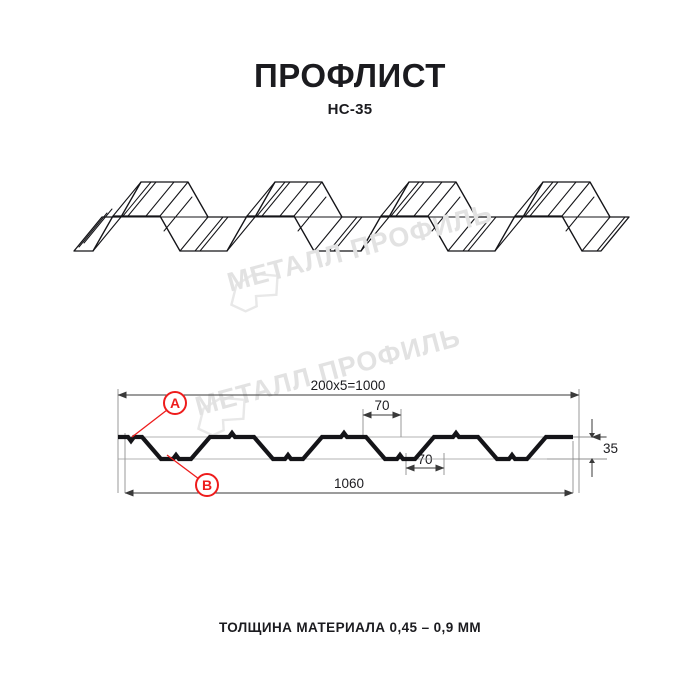 The width and height of the screenshot is (700, 700). Describe the element at coordinates (207, 485) in the screenshot. I see `callout-b-label: B` at that location.